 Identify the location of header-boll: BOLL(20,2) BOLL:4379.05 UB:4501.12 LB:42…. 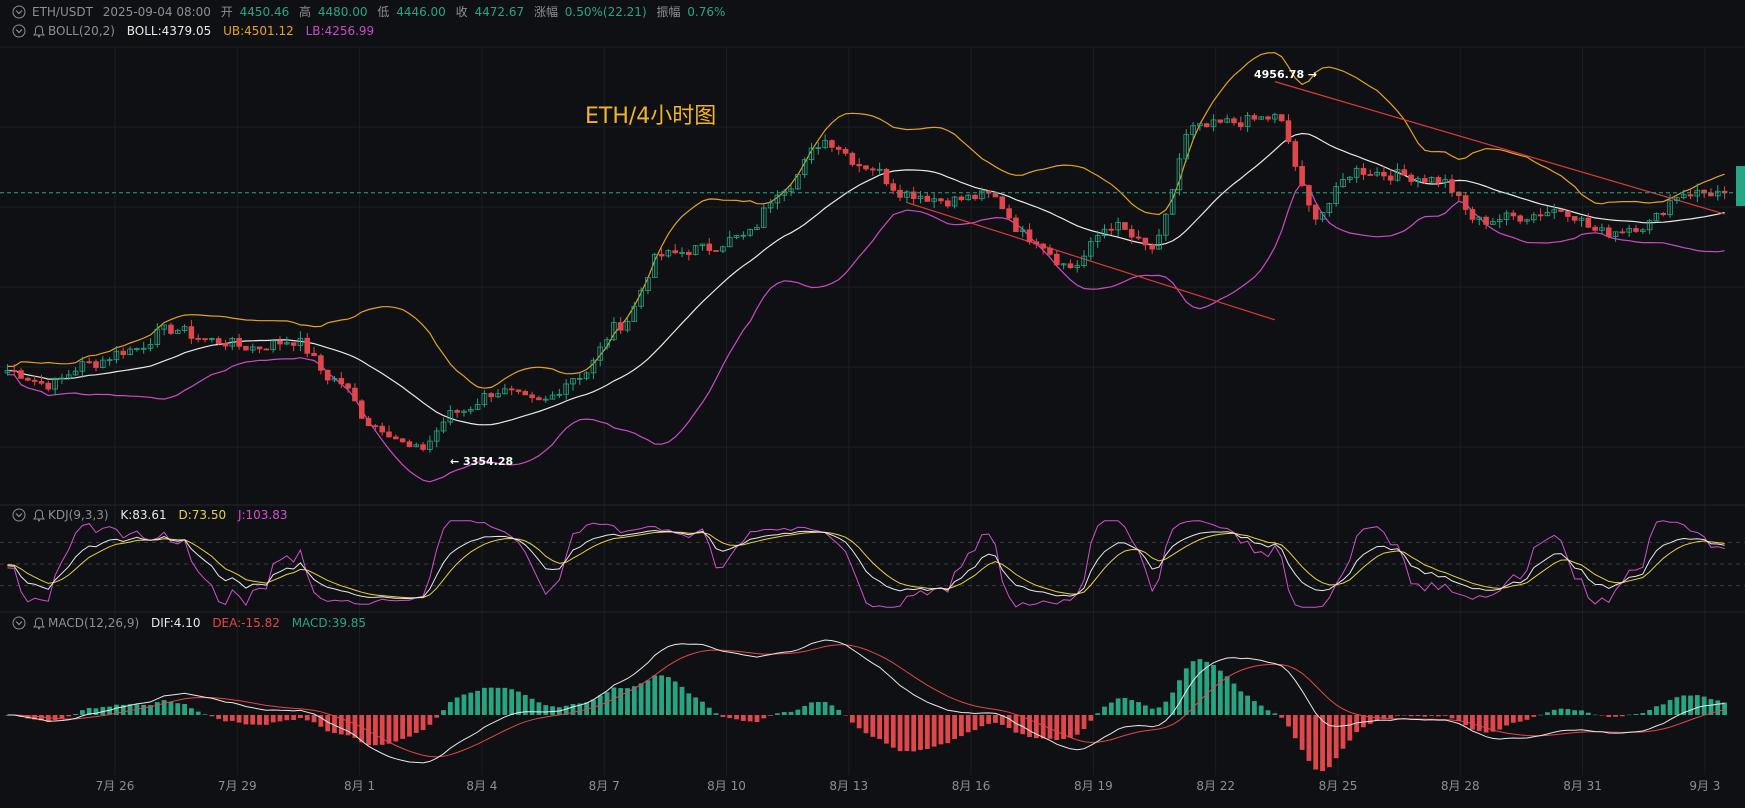
(193, 31).